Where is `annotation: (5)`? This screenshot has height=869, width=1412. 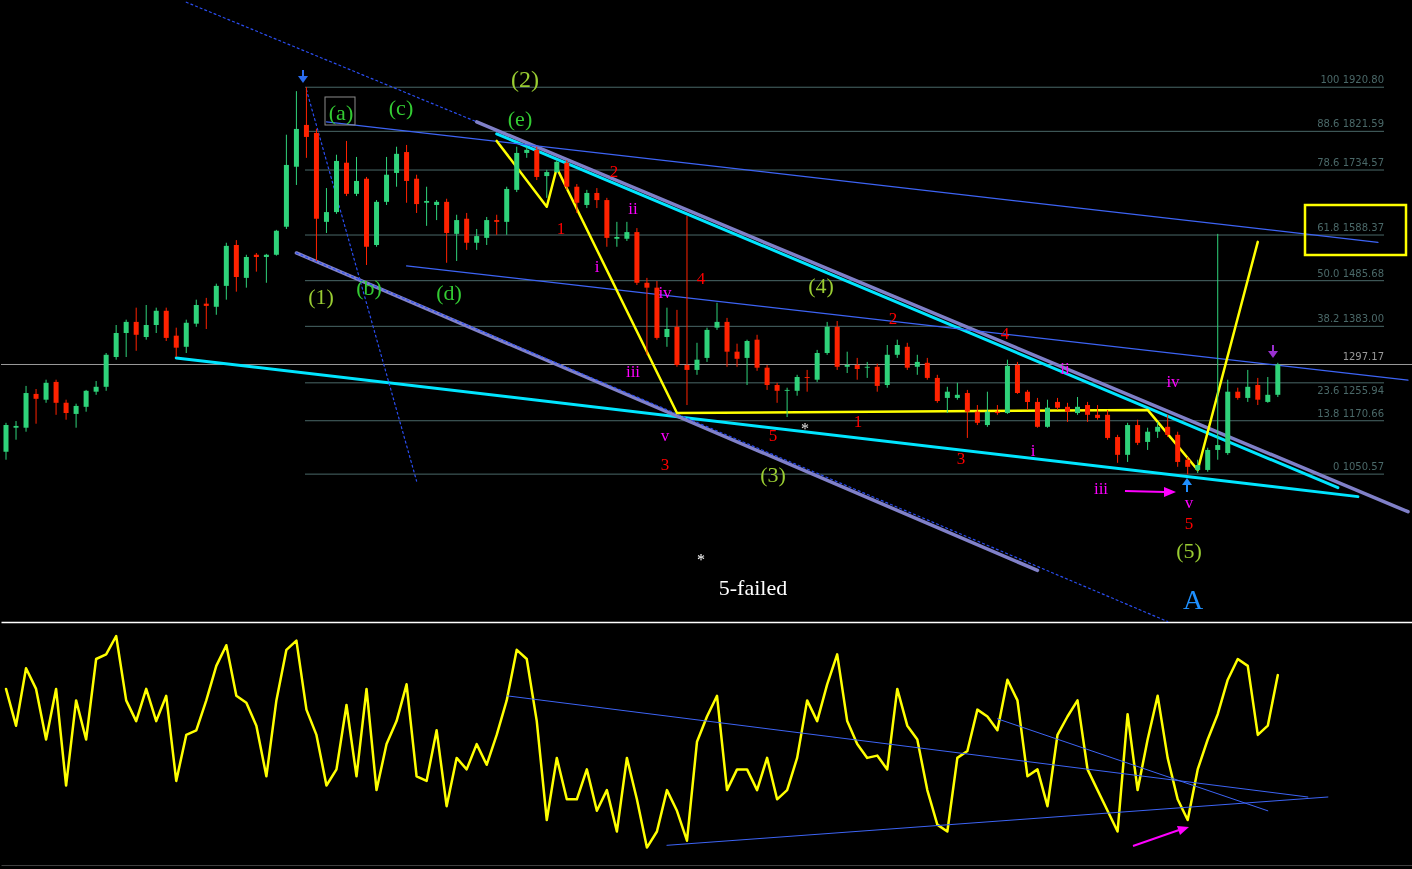
annotation: (5) is located at coordinates (1189, 550).